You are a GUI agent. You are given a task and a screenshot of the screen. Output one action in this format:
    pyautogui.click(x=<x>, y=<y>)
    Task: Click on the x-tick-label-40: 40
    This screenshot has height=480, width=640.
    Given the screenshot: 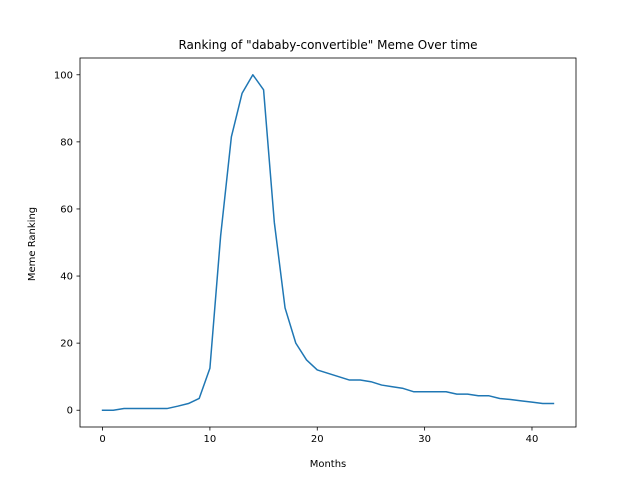 What is the action you would take?
    pyautogui.click(x=532, y=439)
    